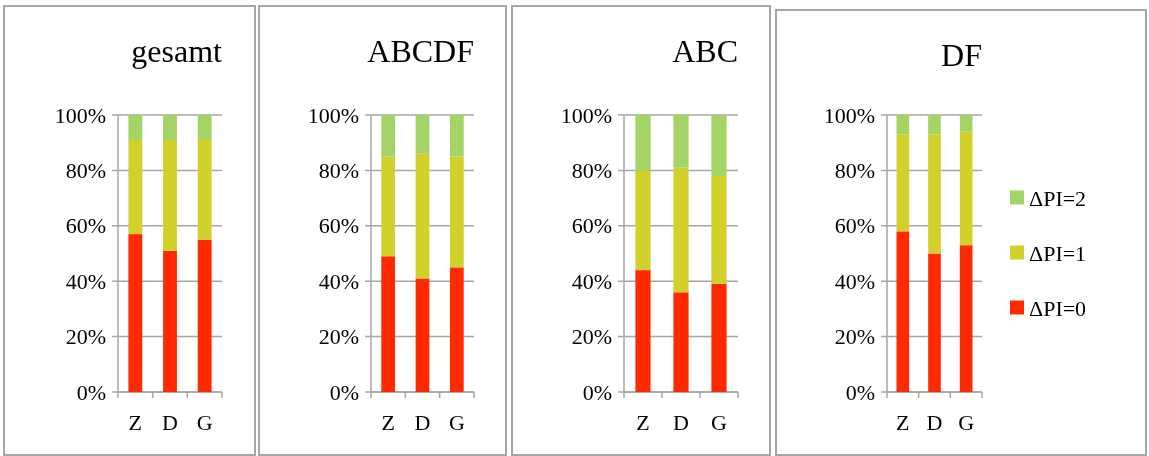  Describe the element at coordinates (1058, 309) in the screenshot. I see `legend-label: ΔPI=0` at that location.